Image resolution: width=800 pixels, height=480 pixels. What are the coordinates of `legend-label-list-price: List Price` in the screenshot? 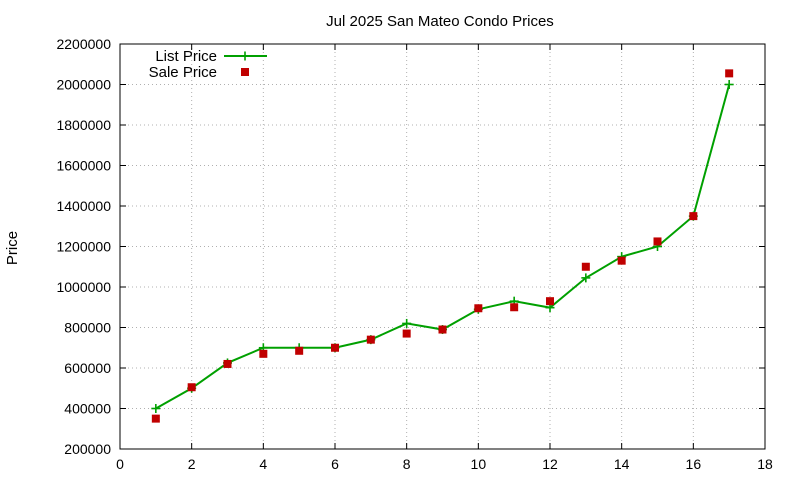 It's located at (186, 56).